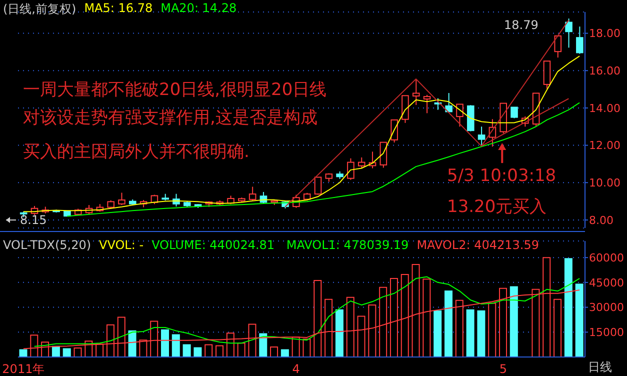  Describe the element at coordinates (477, 245) in the screenshot. I see `text: MAVOL2: 404213.59` at that location.